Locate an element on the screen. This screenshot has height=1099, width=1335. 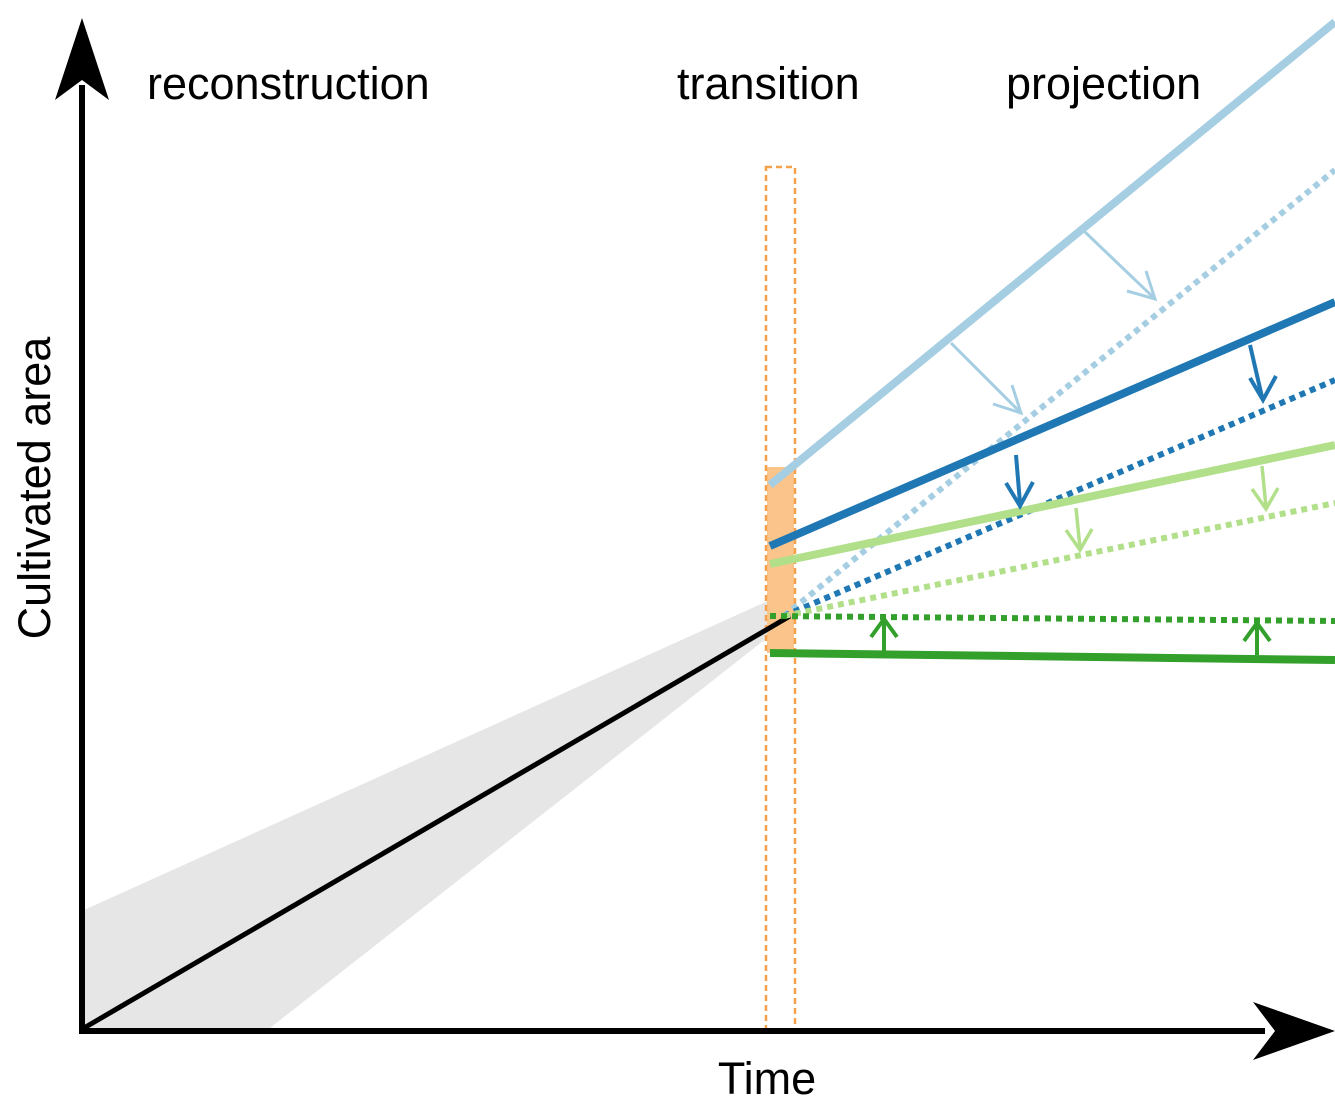
phase-label-projection: projection is located at coordinates (1103, 83).